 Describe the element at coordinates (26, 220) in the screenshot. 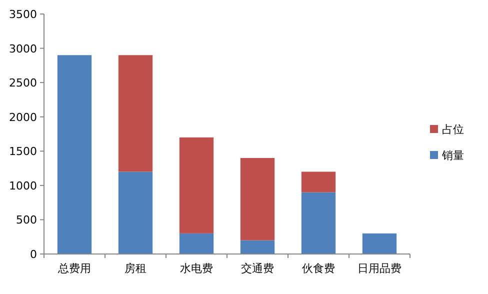

I see `y-tick-label: 500` at that location.